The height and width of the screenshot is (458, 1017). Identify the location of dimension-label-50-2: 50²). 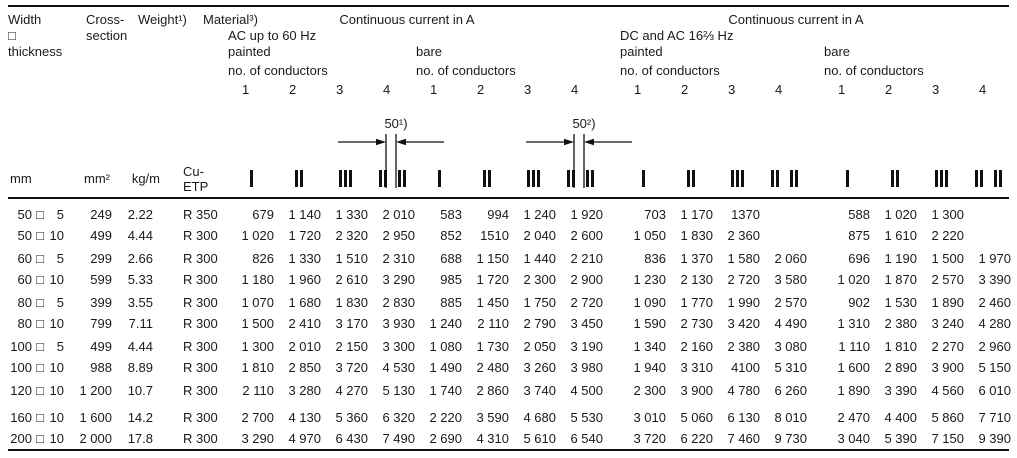
(583, 123).